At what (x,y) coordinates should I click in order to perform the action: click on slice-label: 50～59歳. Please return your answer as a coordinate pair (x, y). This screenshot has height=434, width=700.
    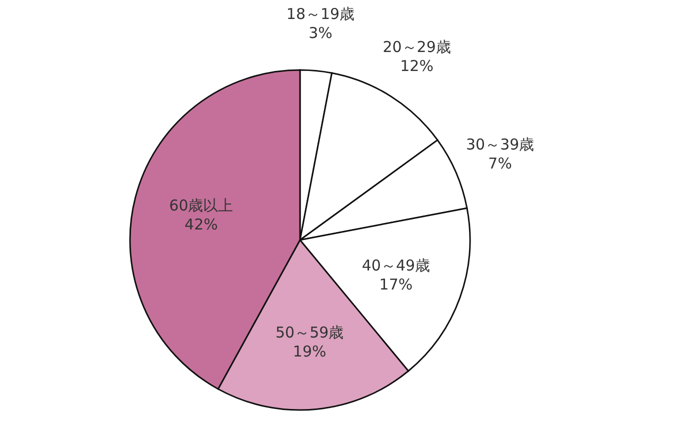
    Looking at the image, I should click on (310, 333).